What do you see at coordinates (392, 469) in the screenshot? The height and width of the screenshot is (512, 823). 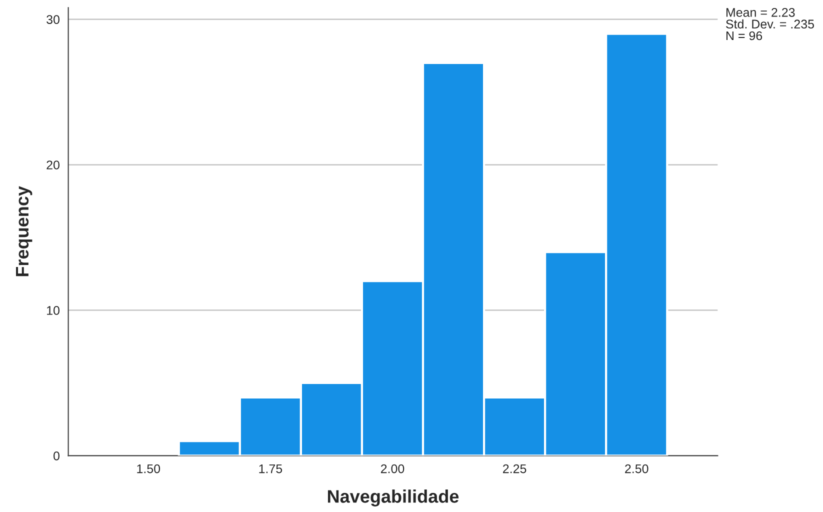 I see `x-tick-label: 2.00` at bounding box center [392, 469].